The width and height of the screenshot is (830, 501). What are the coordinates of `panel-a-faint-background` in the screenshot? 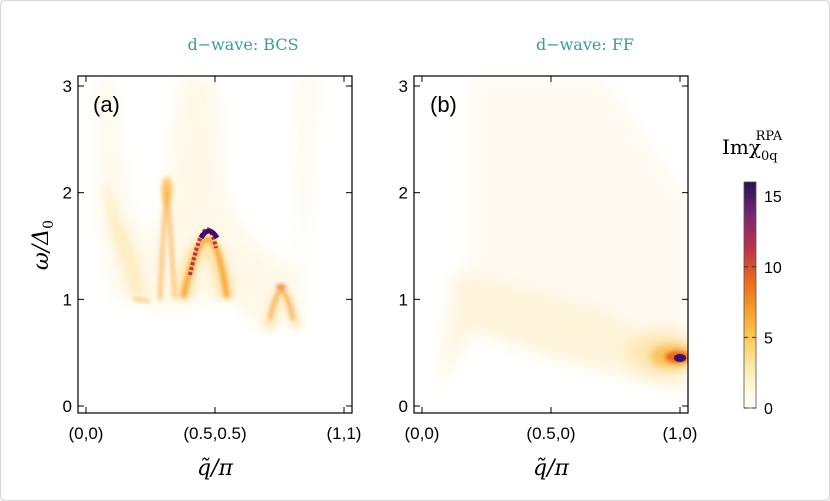 It's located at (207, 203).